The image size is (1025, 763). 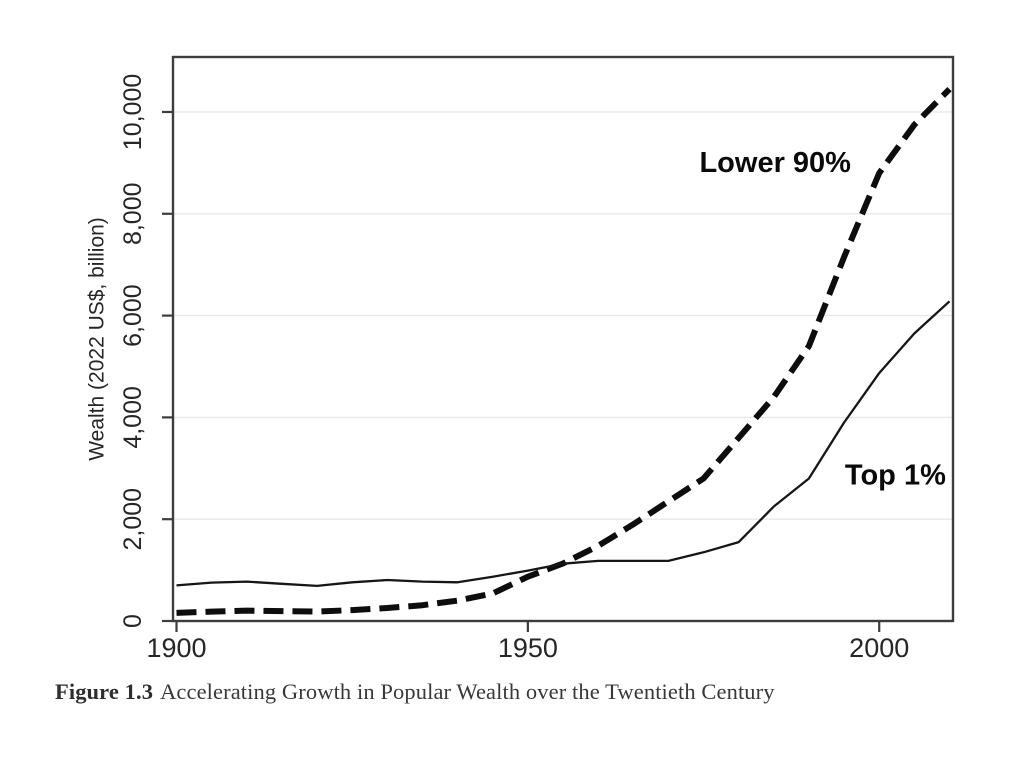 What do you see at coordinates (133, 519) in the screenshot?
I see `y-tick-label: 2,000` at bounding box center [133, 519].